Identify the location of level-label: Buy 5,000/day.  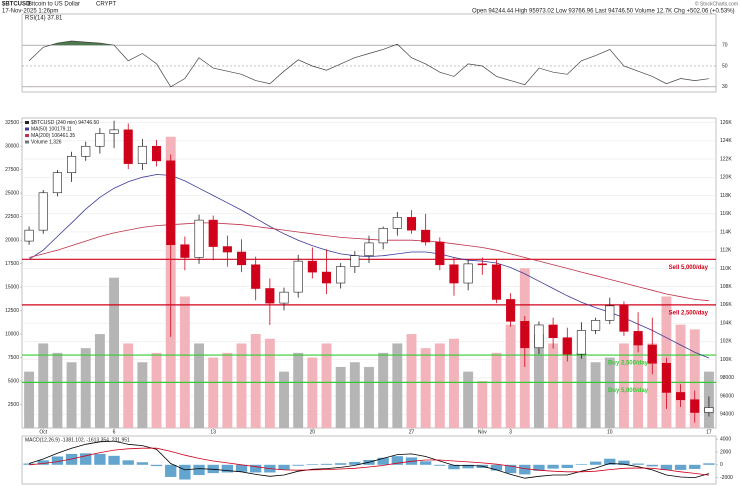
(628, 391).